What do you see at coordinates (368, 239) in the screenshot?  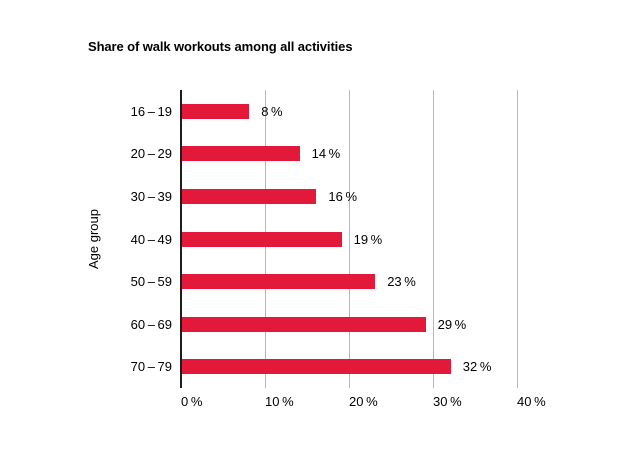 I see `bar-value-label: 19 %` at bounding box center [368, 239].